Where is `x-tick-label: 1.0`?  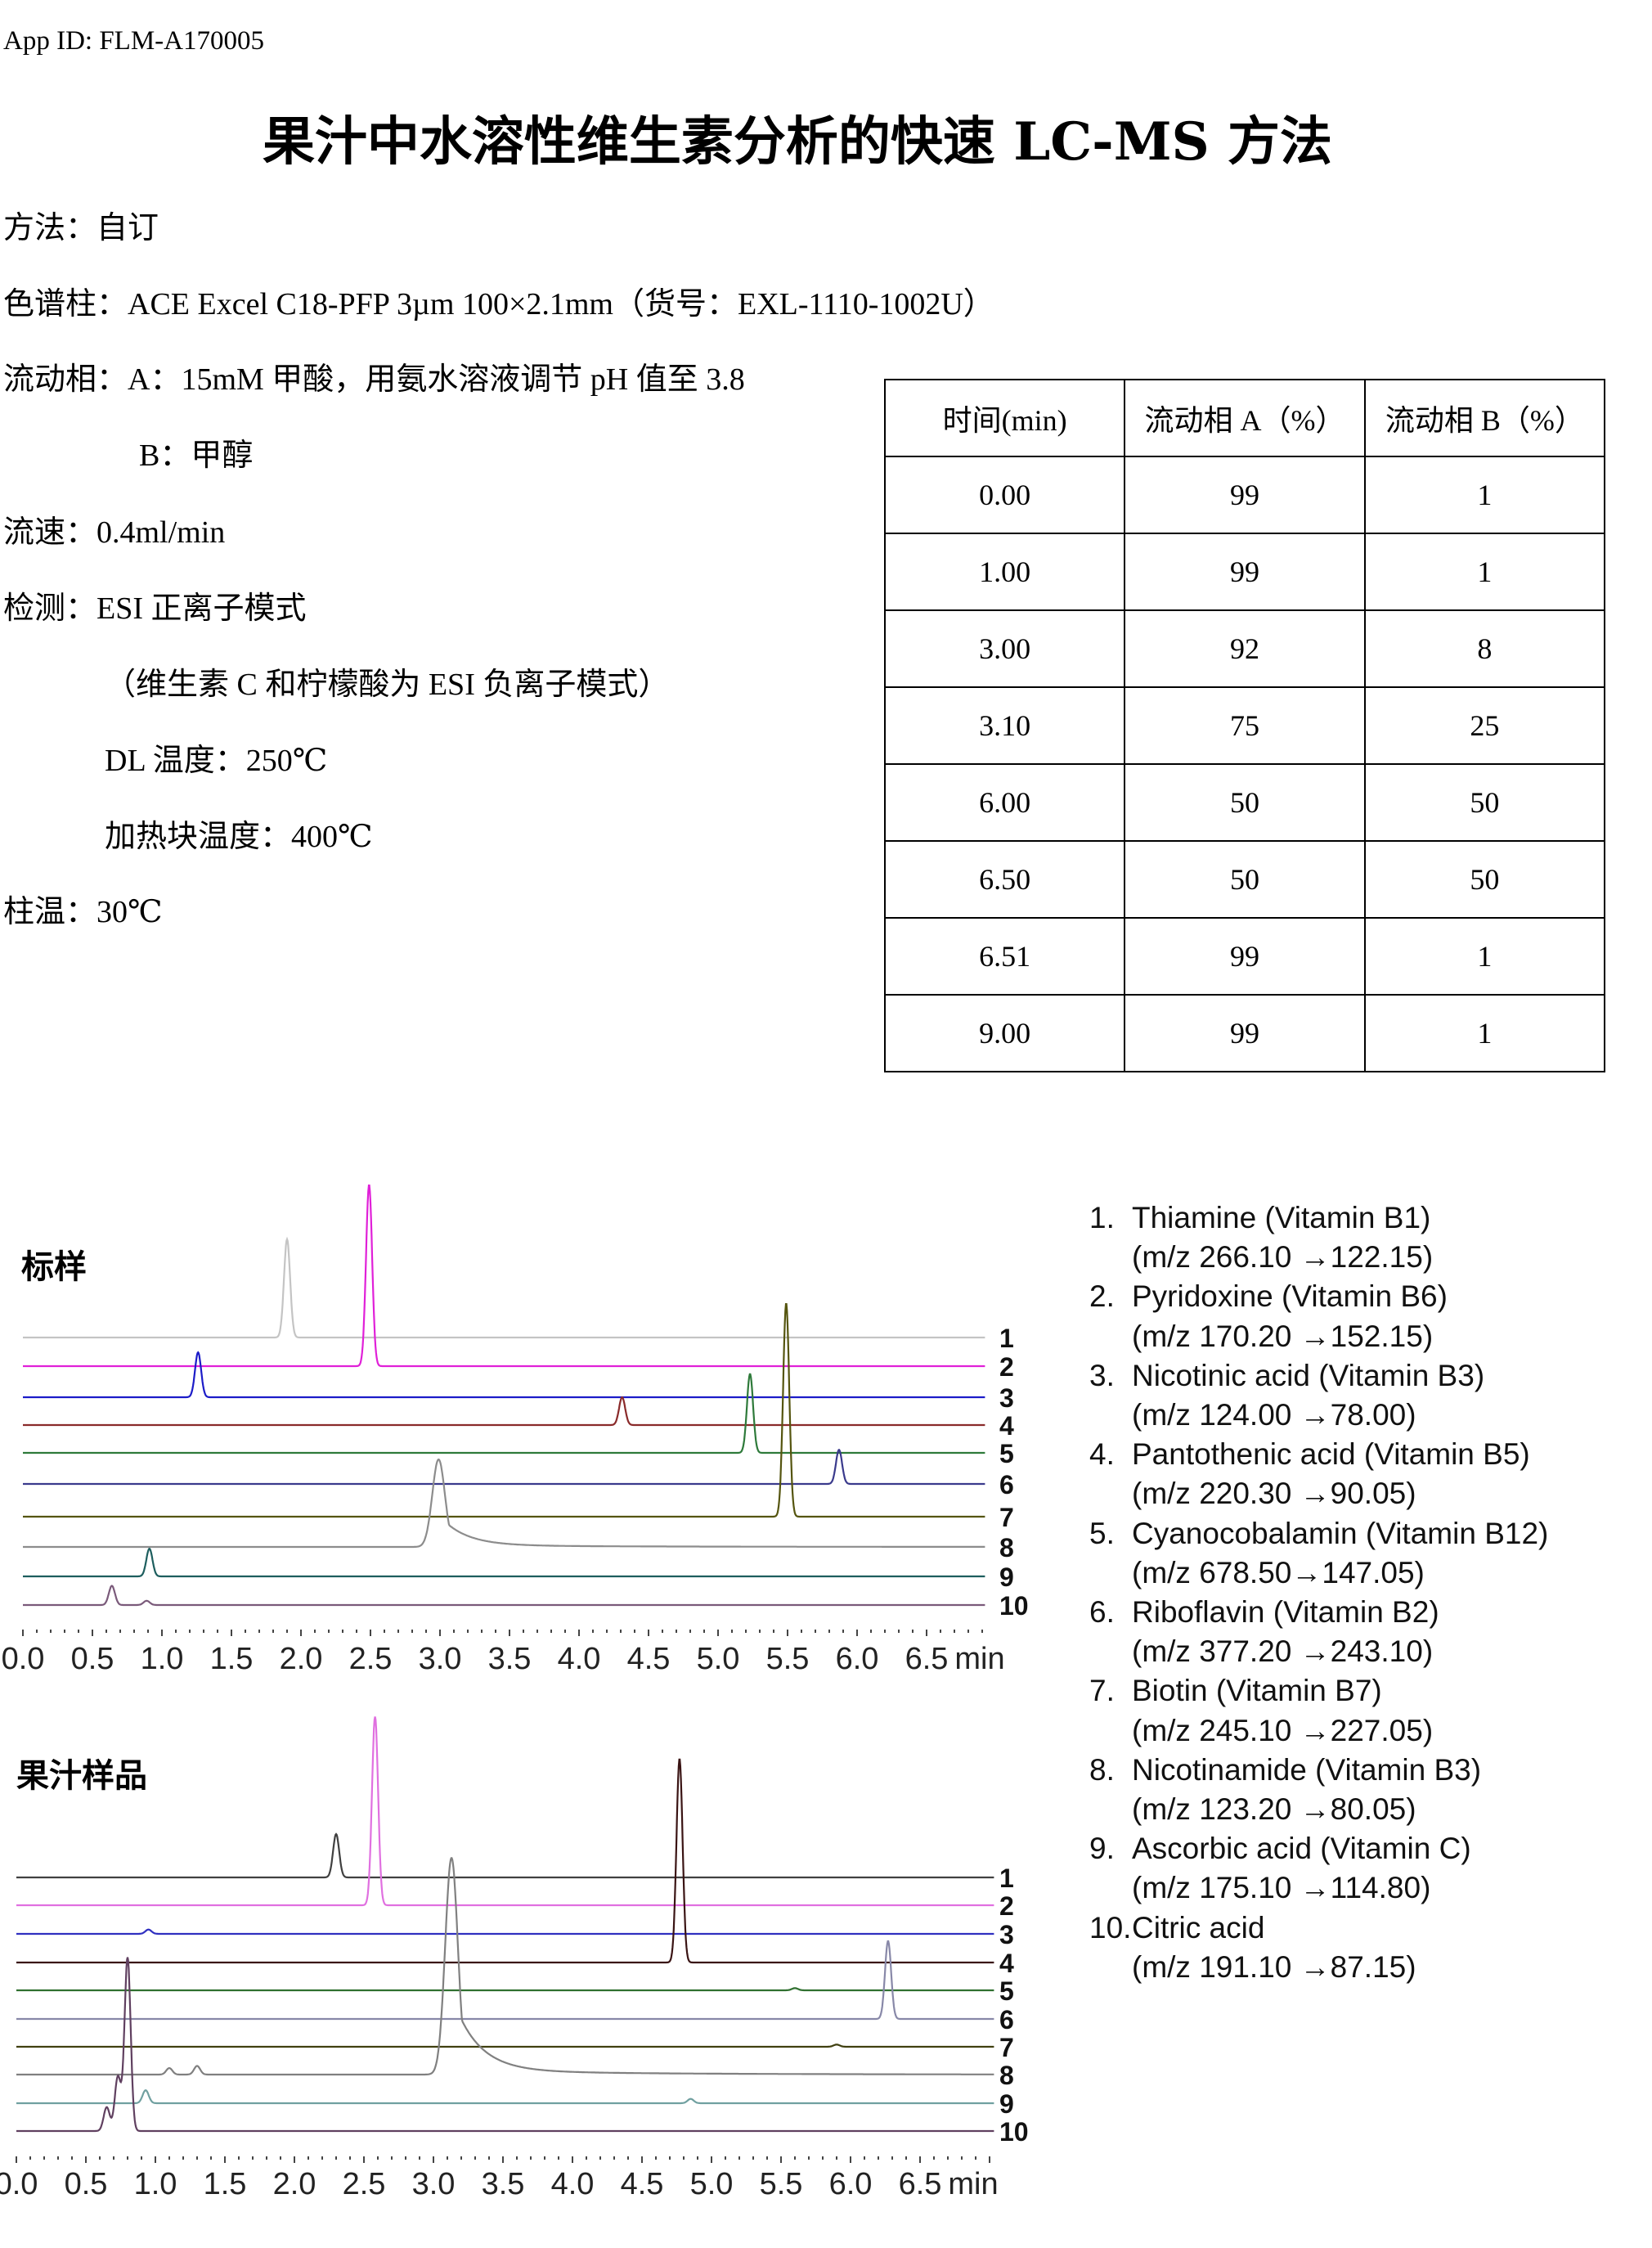 x-tick-label: 1.0 is located at coordinates (155, 2184).